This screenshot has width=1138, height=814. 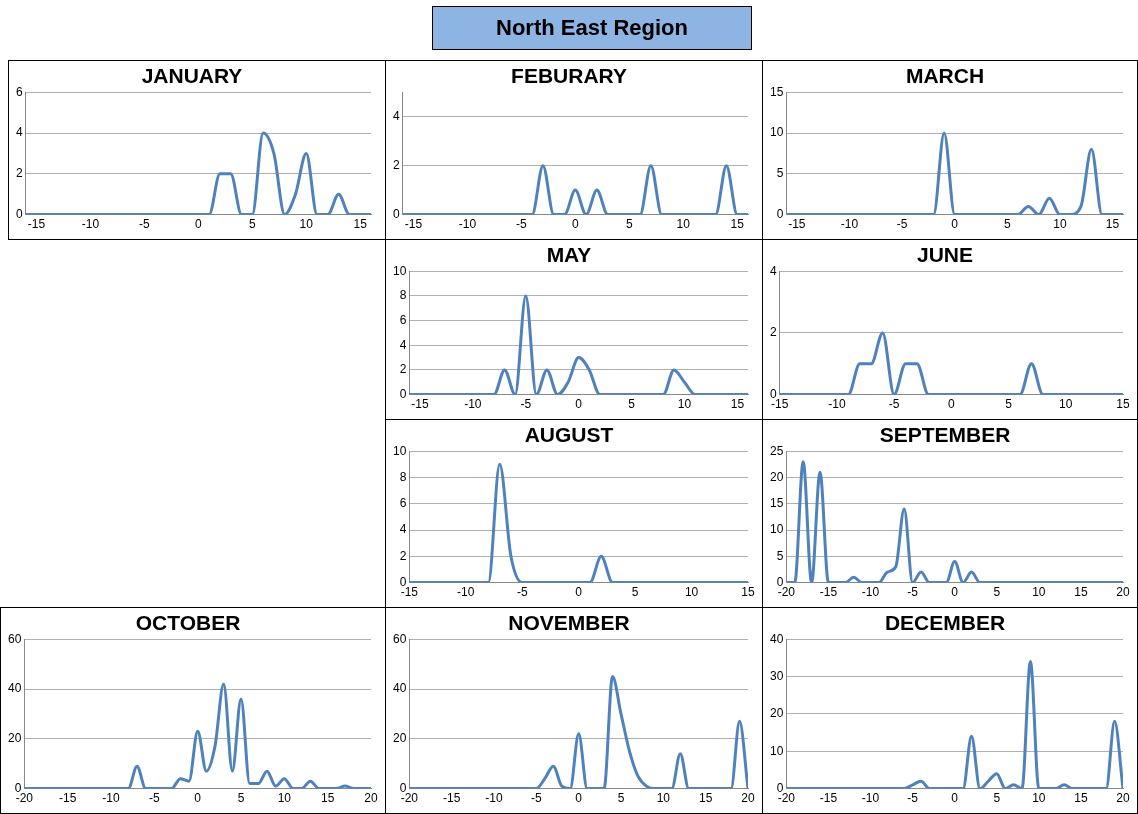 I want to click on chart-title: FEBURARY, so click(x=569, y=76).